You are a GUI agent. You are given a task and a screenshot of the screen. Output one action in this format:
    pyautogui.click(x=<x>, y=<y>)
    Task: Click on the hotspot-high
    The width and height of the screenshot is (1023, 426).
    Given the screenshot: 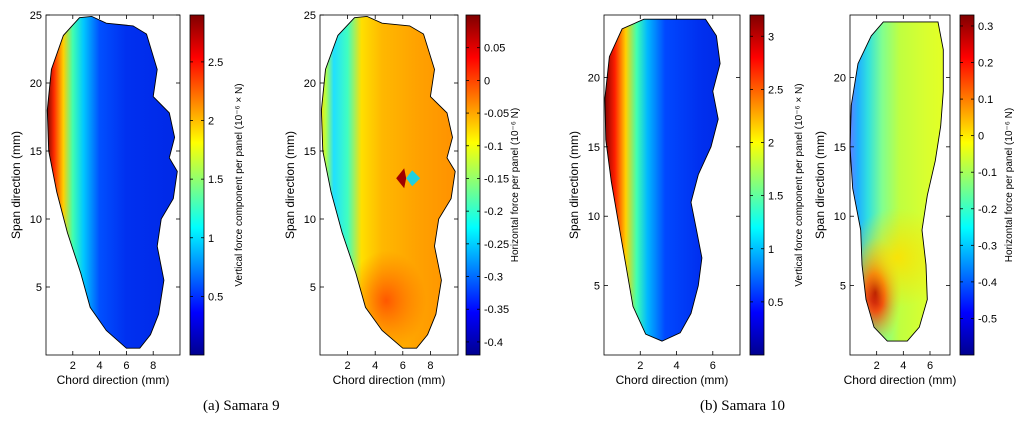 What is the action you would take?
    pyautogui.click(x=413, y=178)
    